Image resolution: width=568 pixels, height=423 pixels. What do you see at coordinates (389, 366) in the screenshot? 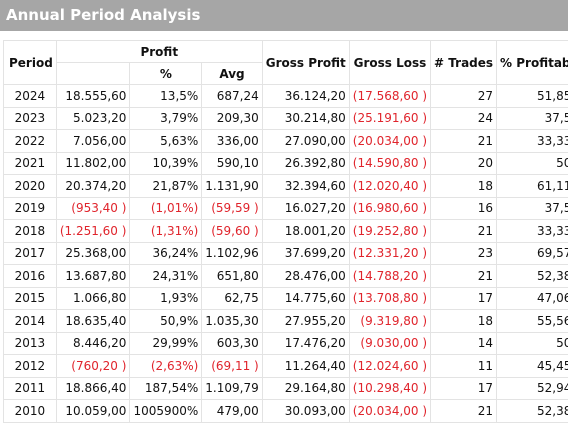
I see `cell-gross-loss: (12.024,60 )` at bounding box center [389, 366].